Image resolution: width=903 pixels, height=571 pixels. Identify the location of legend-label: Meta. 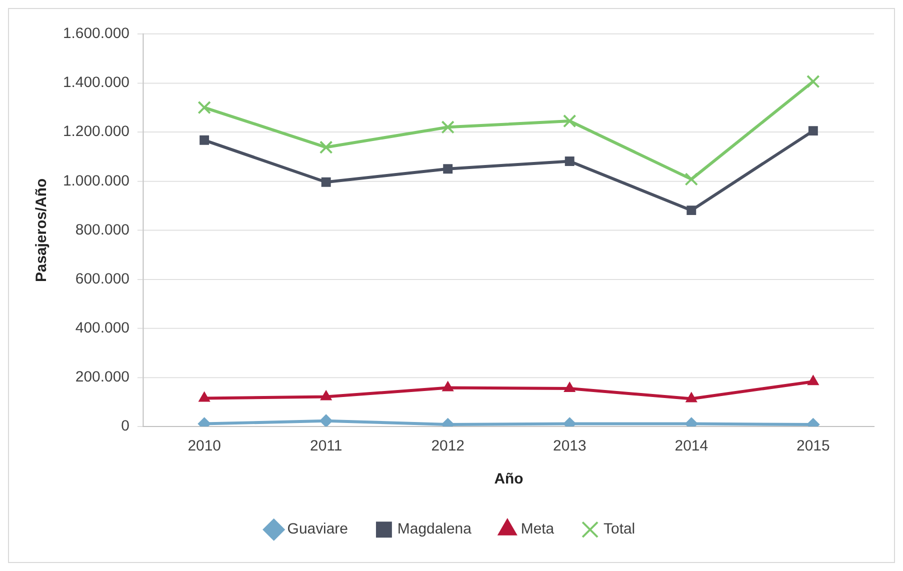
(537, 529).